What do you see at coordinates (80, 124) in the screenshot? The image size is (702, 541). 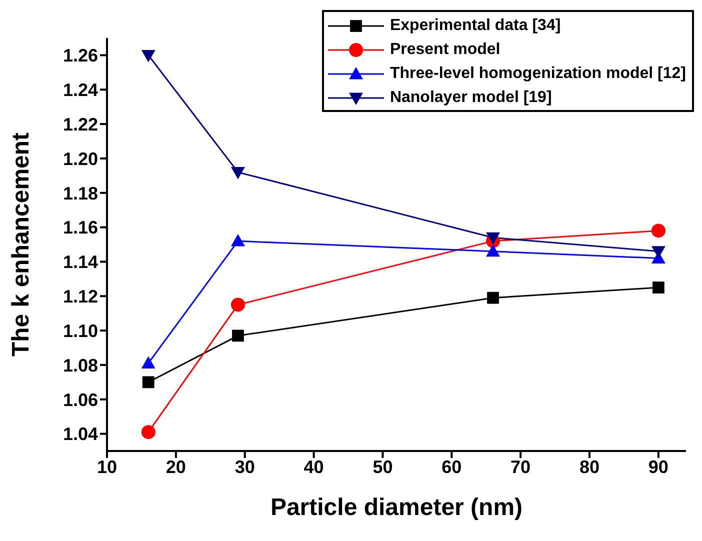 I see `y-tick-label: 1.22` at bounding box center [80, 124].